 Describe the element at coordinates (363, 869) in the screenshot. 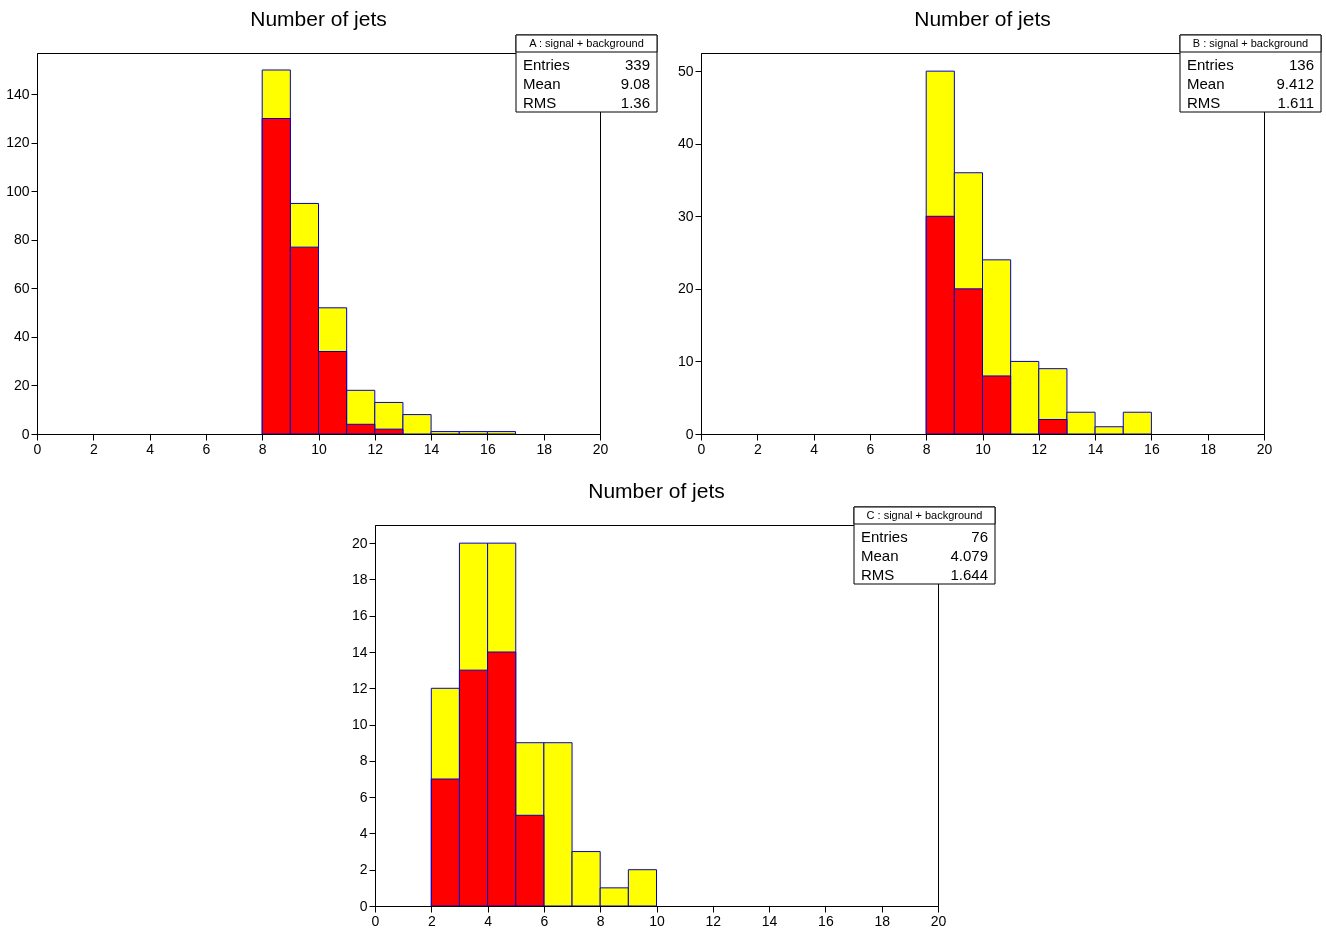

I see `y-tick-label: 2` at that location.